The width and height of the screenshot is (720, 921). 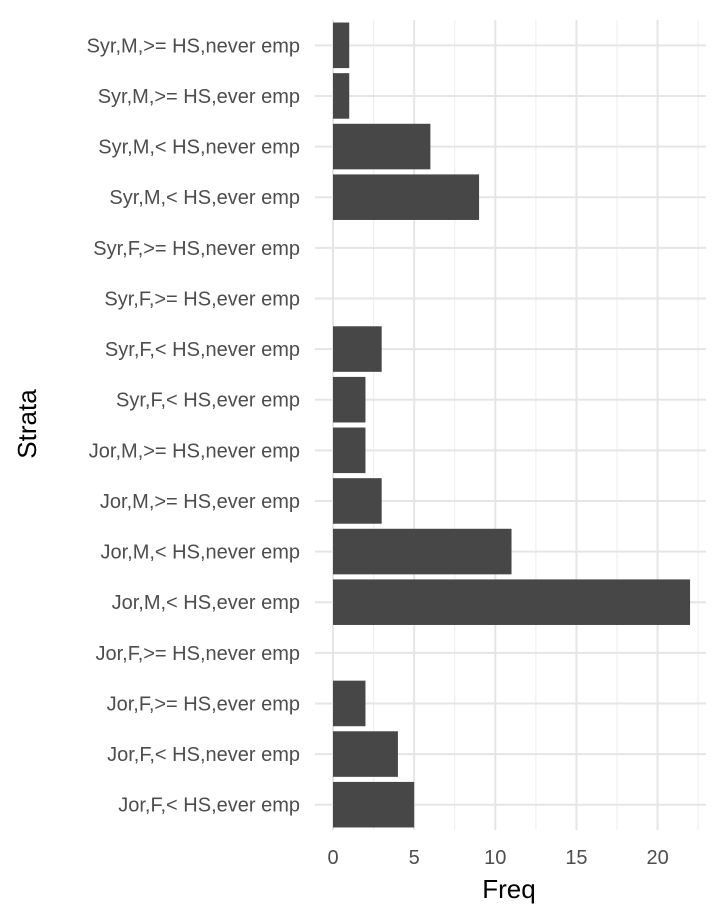 What do you see at coordinates (202, 350) in the screenshot?
I see `y-tick-label: Syr,F,< HS,never emp` at bounding box center [202, 350].